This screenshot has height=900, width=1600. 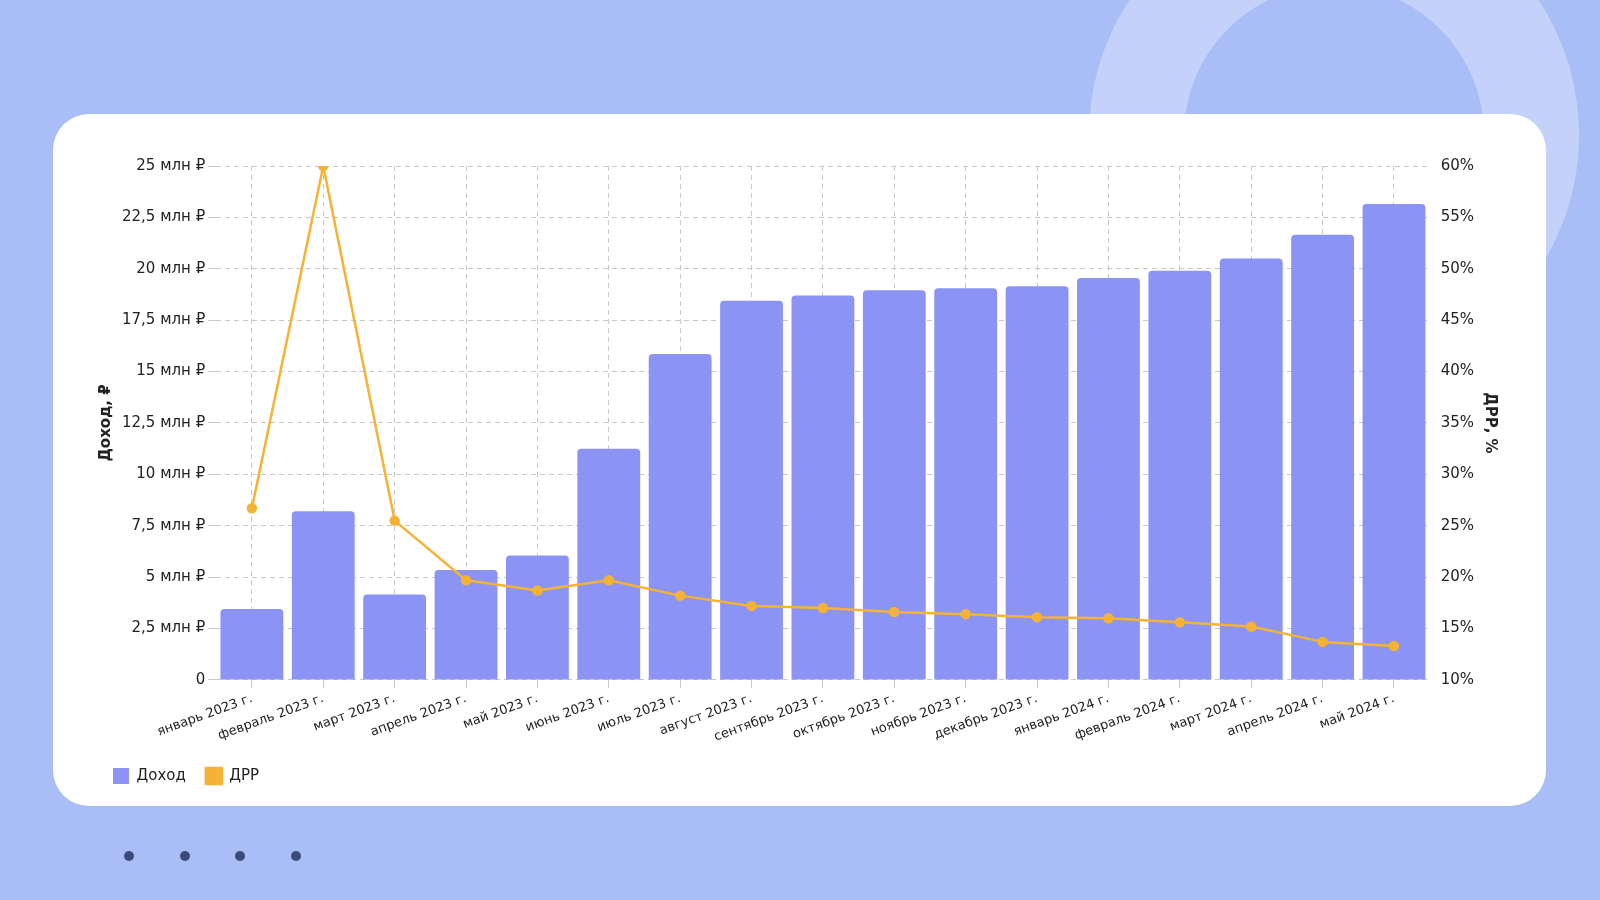 I want to click on y-axis-title: Доход, ₽, so click(x=104, y=423).